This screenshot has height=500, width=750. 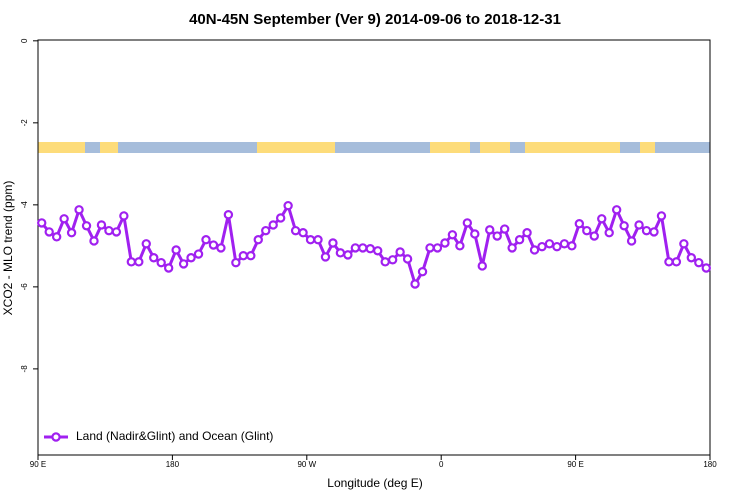 I want to click on x-tick-label: 90 E, so click(x=575, y=464).